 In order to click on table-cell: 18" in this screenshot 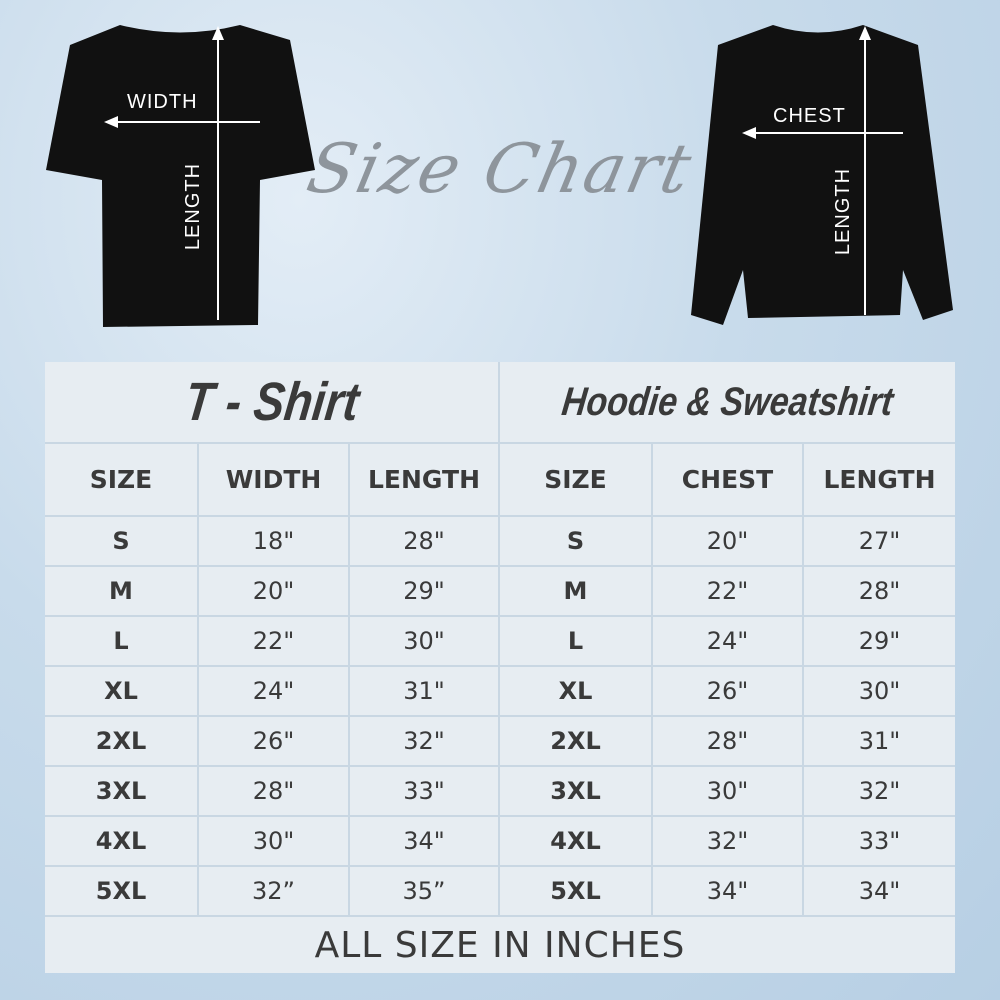, I will do `click(273, 541)`.